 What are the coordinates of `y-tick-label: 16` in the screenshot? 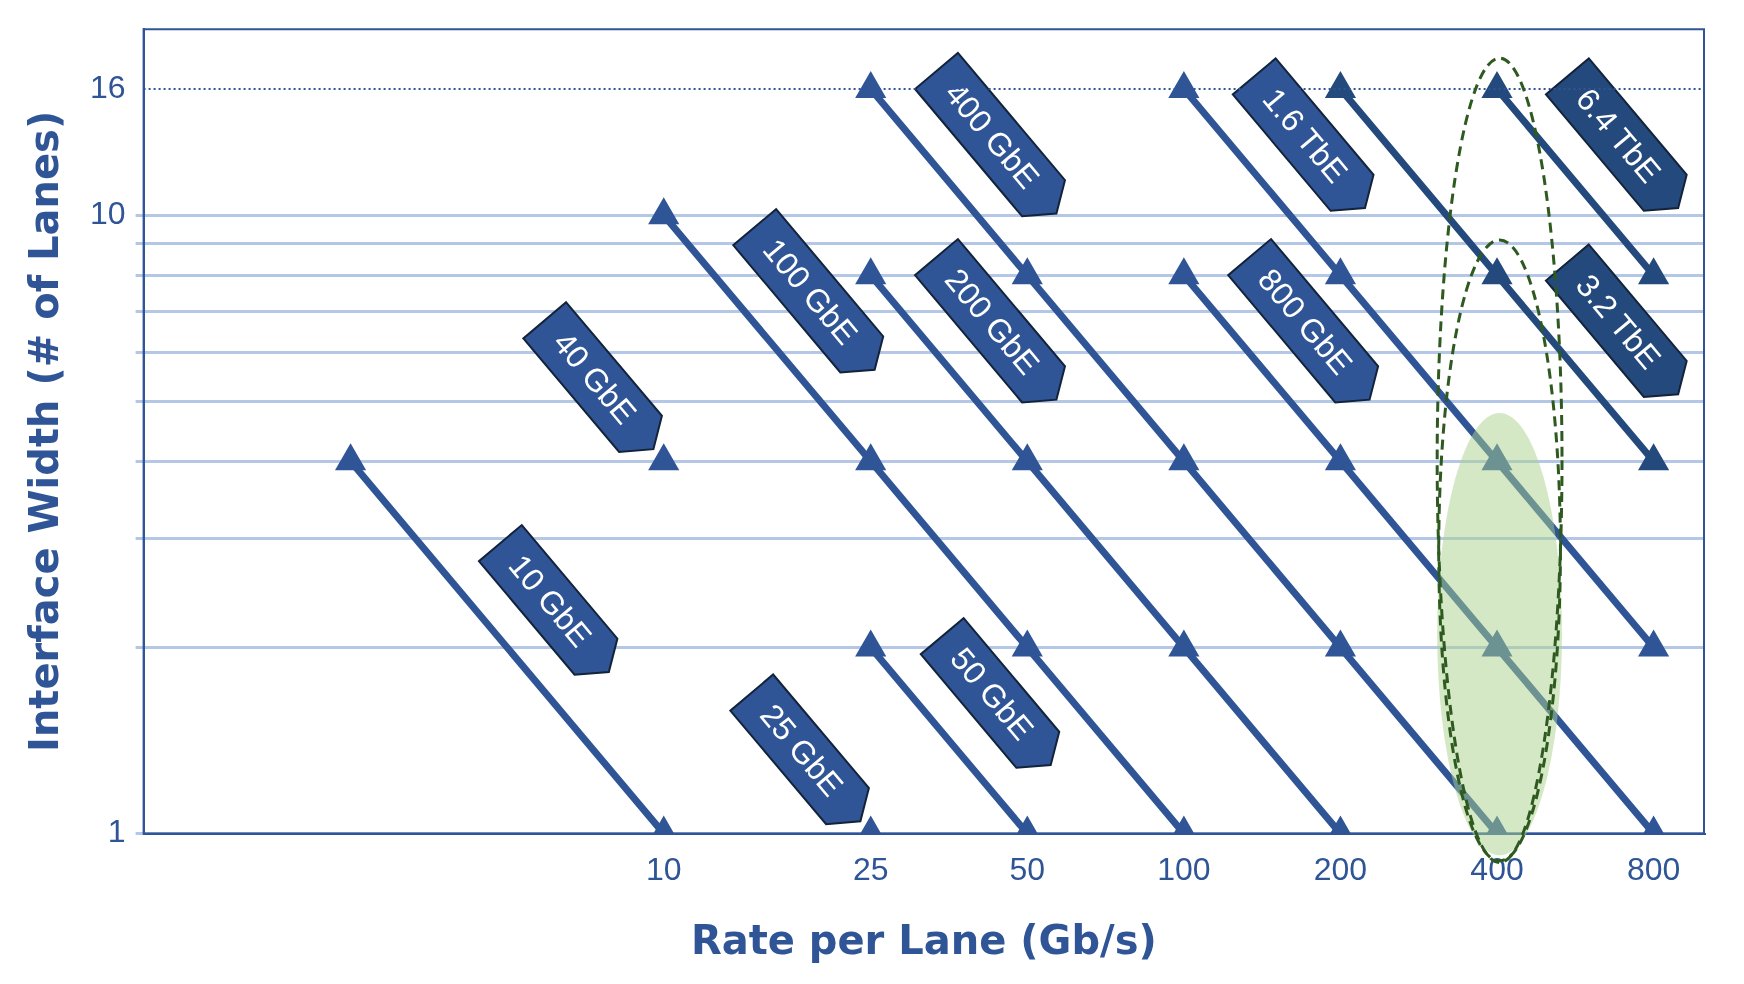 It's located at (108, 86).